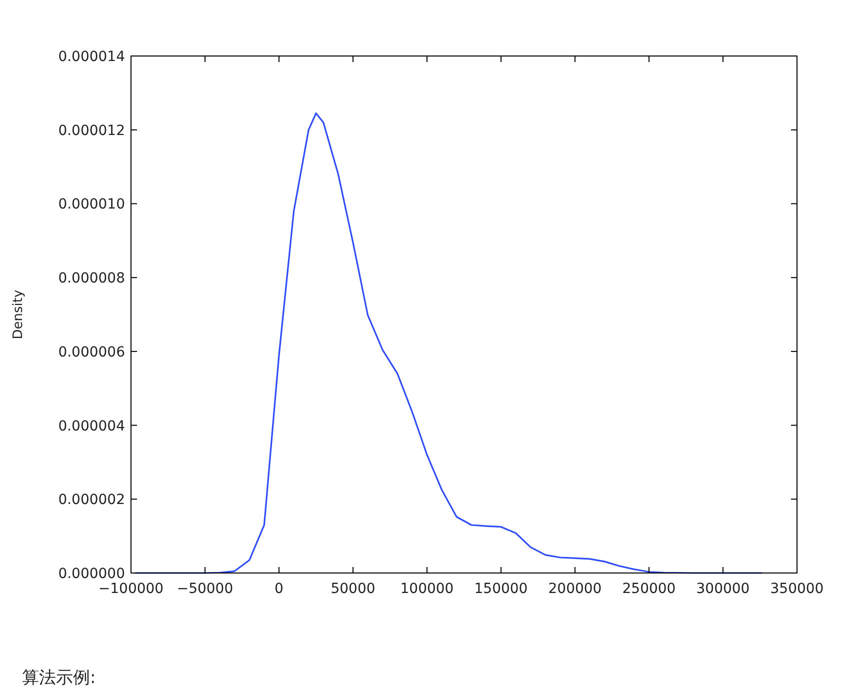 The height and width of the screenshot is (697, 862). What do you see at coordinates (92, 57) in the screenshot?
I see `y-tick-label: 0.000014` at bounding box center [92, 57].